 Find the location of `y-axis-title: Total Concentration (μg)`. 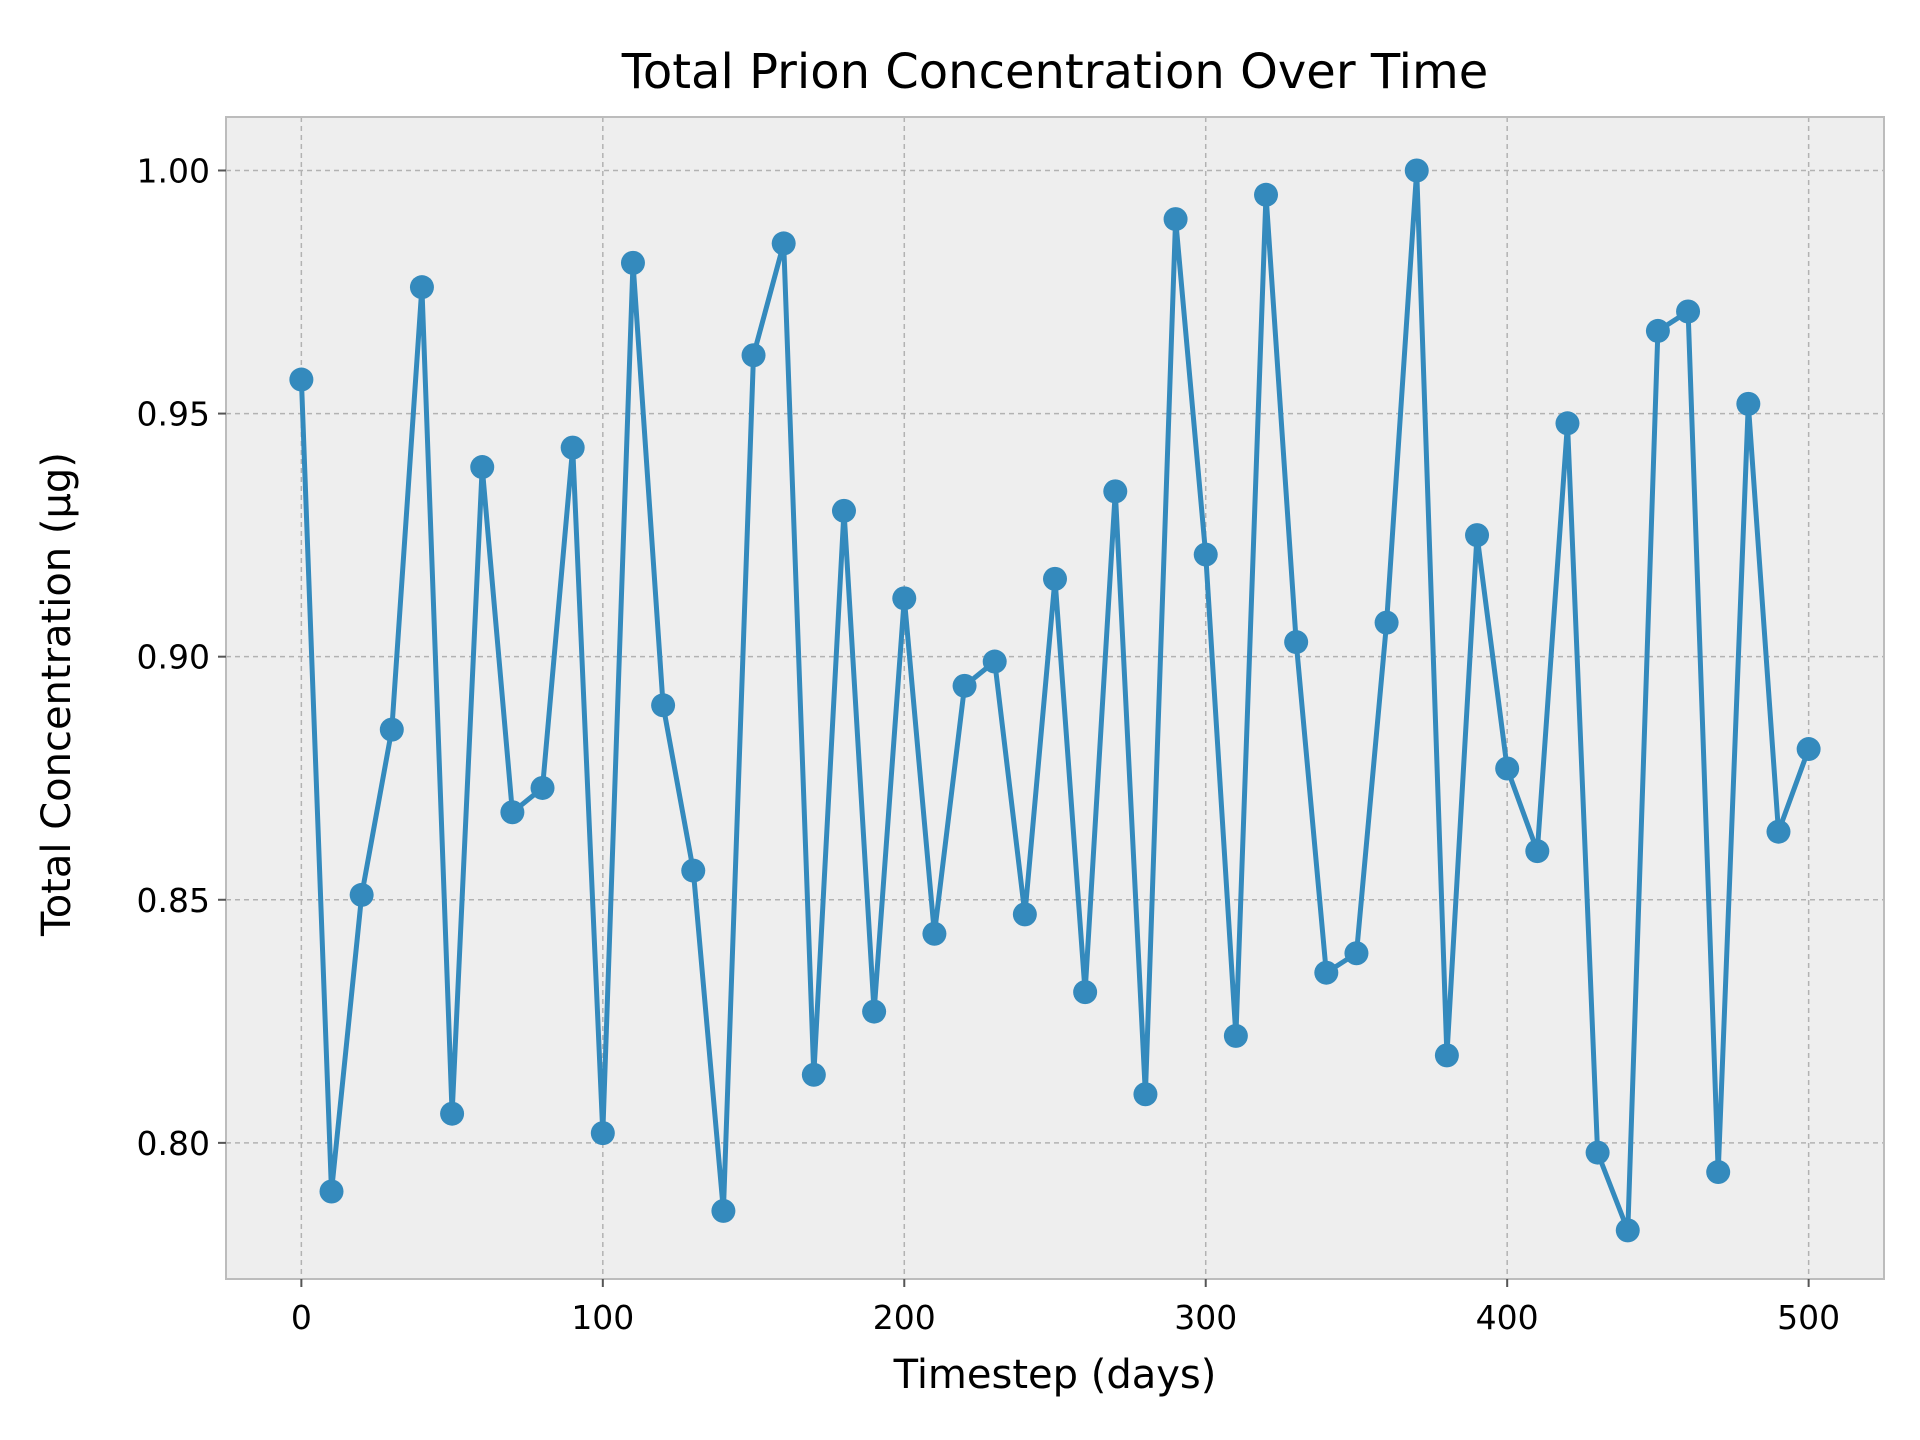

y-axis-title: Total Concentration (μg) is located at coordinates (57, 694).